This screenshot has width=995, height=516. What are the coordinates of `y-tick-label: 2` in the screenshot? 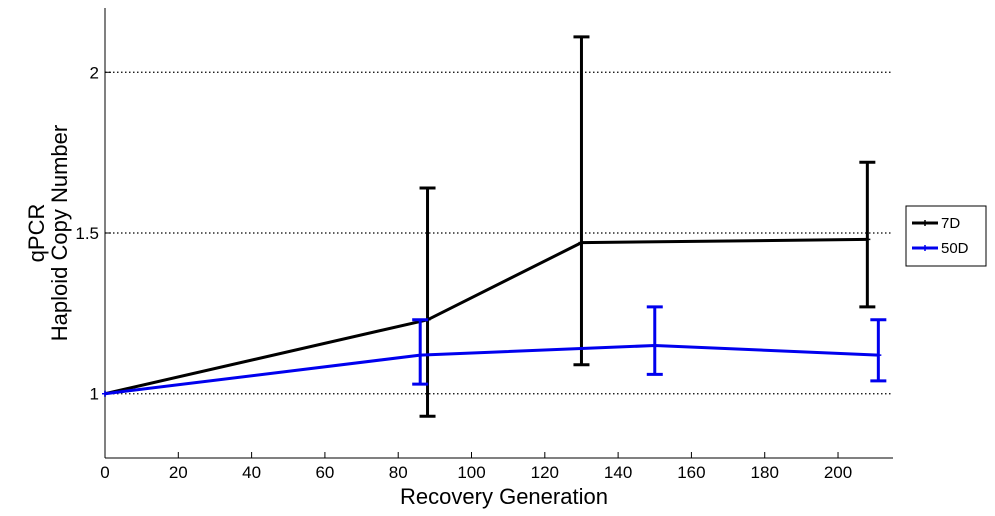 It's located at (94, 72).